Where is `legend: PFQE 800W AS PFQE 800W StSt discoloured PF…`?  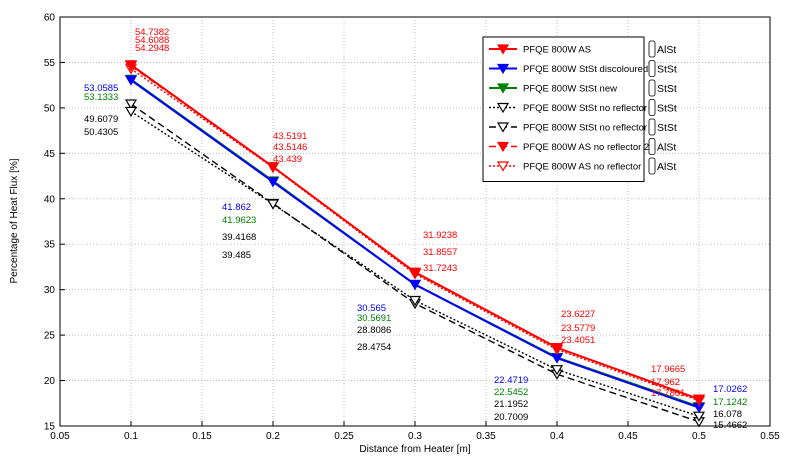 legend: PFQE 800W AS PFQE 800W StSt discoloured PF… is located at coordinates (568, 109).